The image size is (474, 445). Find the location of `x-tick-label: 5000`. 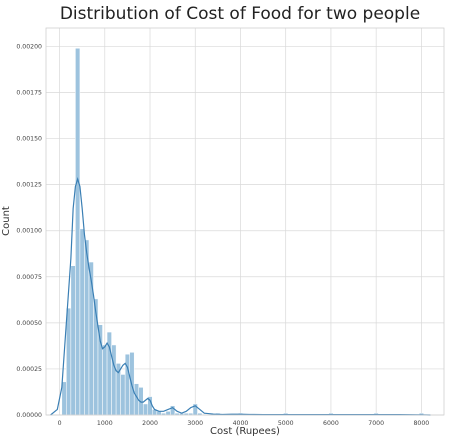

x-tick-label: 5000 is located at coordinates (286, 423).